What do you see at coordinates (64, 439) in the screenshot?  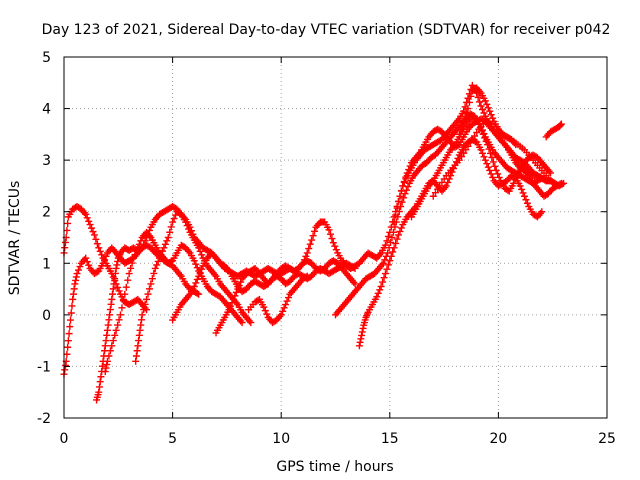 I see `x-tick-label: 0` at bounding box center [64, 439].